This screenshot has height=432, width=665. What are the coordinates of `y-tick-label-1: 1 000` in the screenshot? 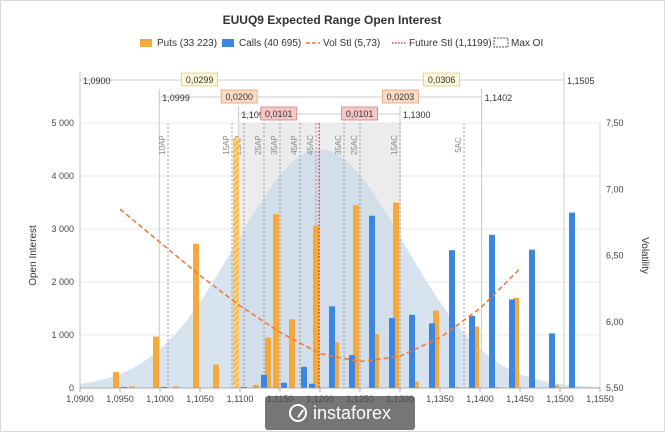 It's located at (62, 335).